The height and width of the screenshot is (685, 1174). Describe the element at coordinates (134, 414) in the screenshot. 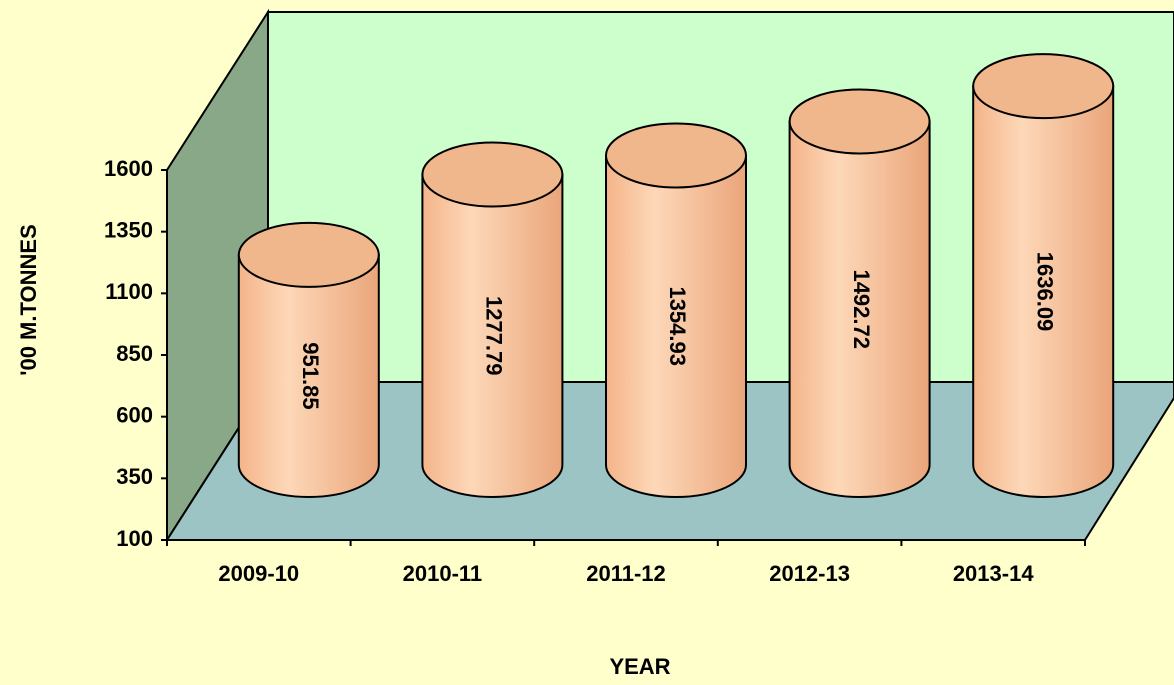

I see `y-tick-label: 600` at that location.